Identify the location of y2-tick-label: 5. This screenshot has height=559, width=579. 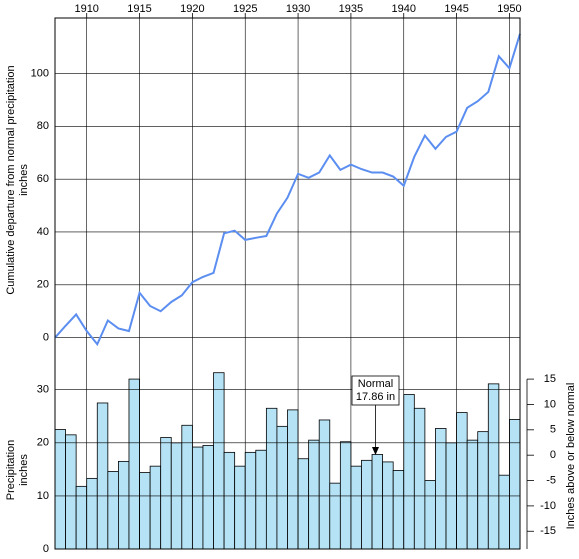
(553, 430).